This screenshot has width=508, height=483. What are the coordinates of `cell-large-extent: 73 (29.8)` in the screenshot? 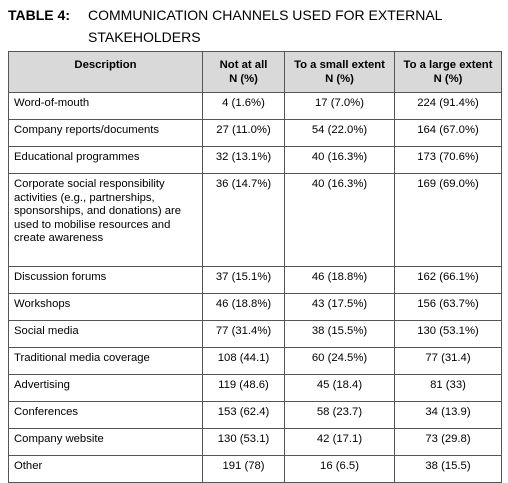 It's located at (448, 442).